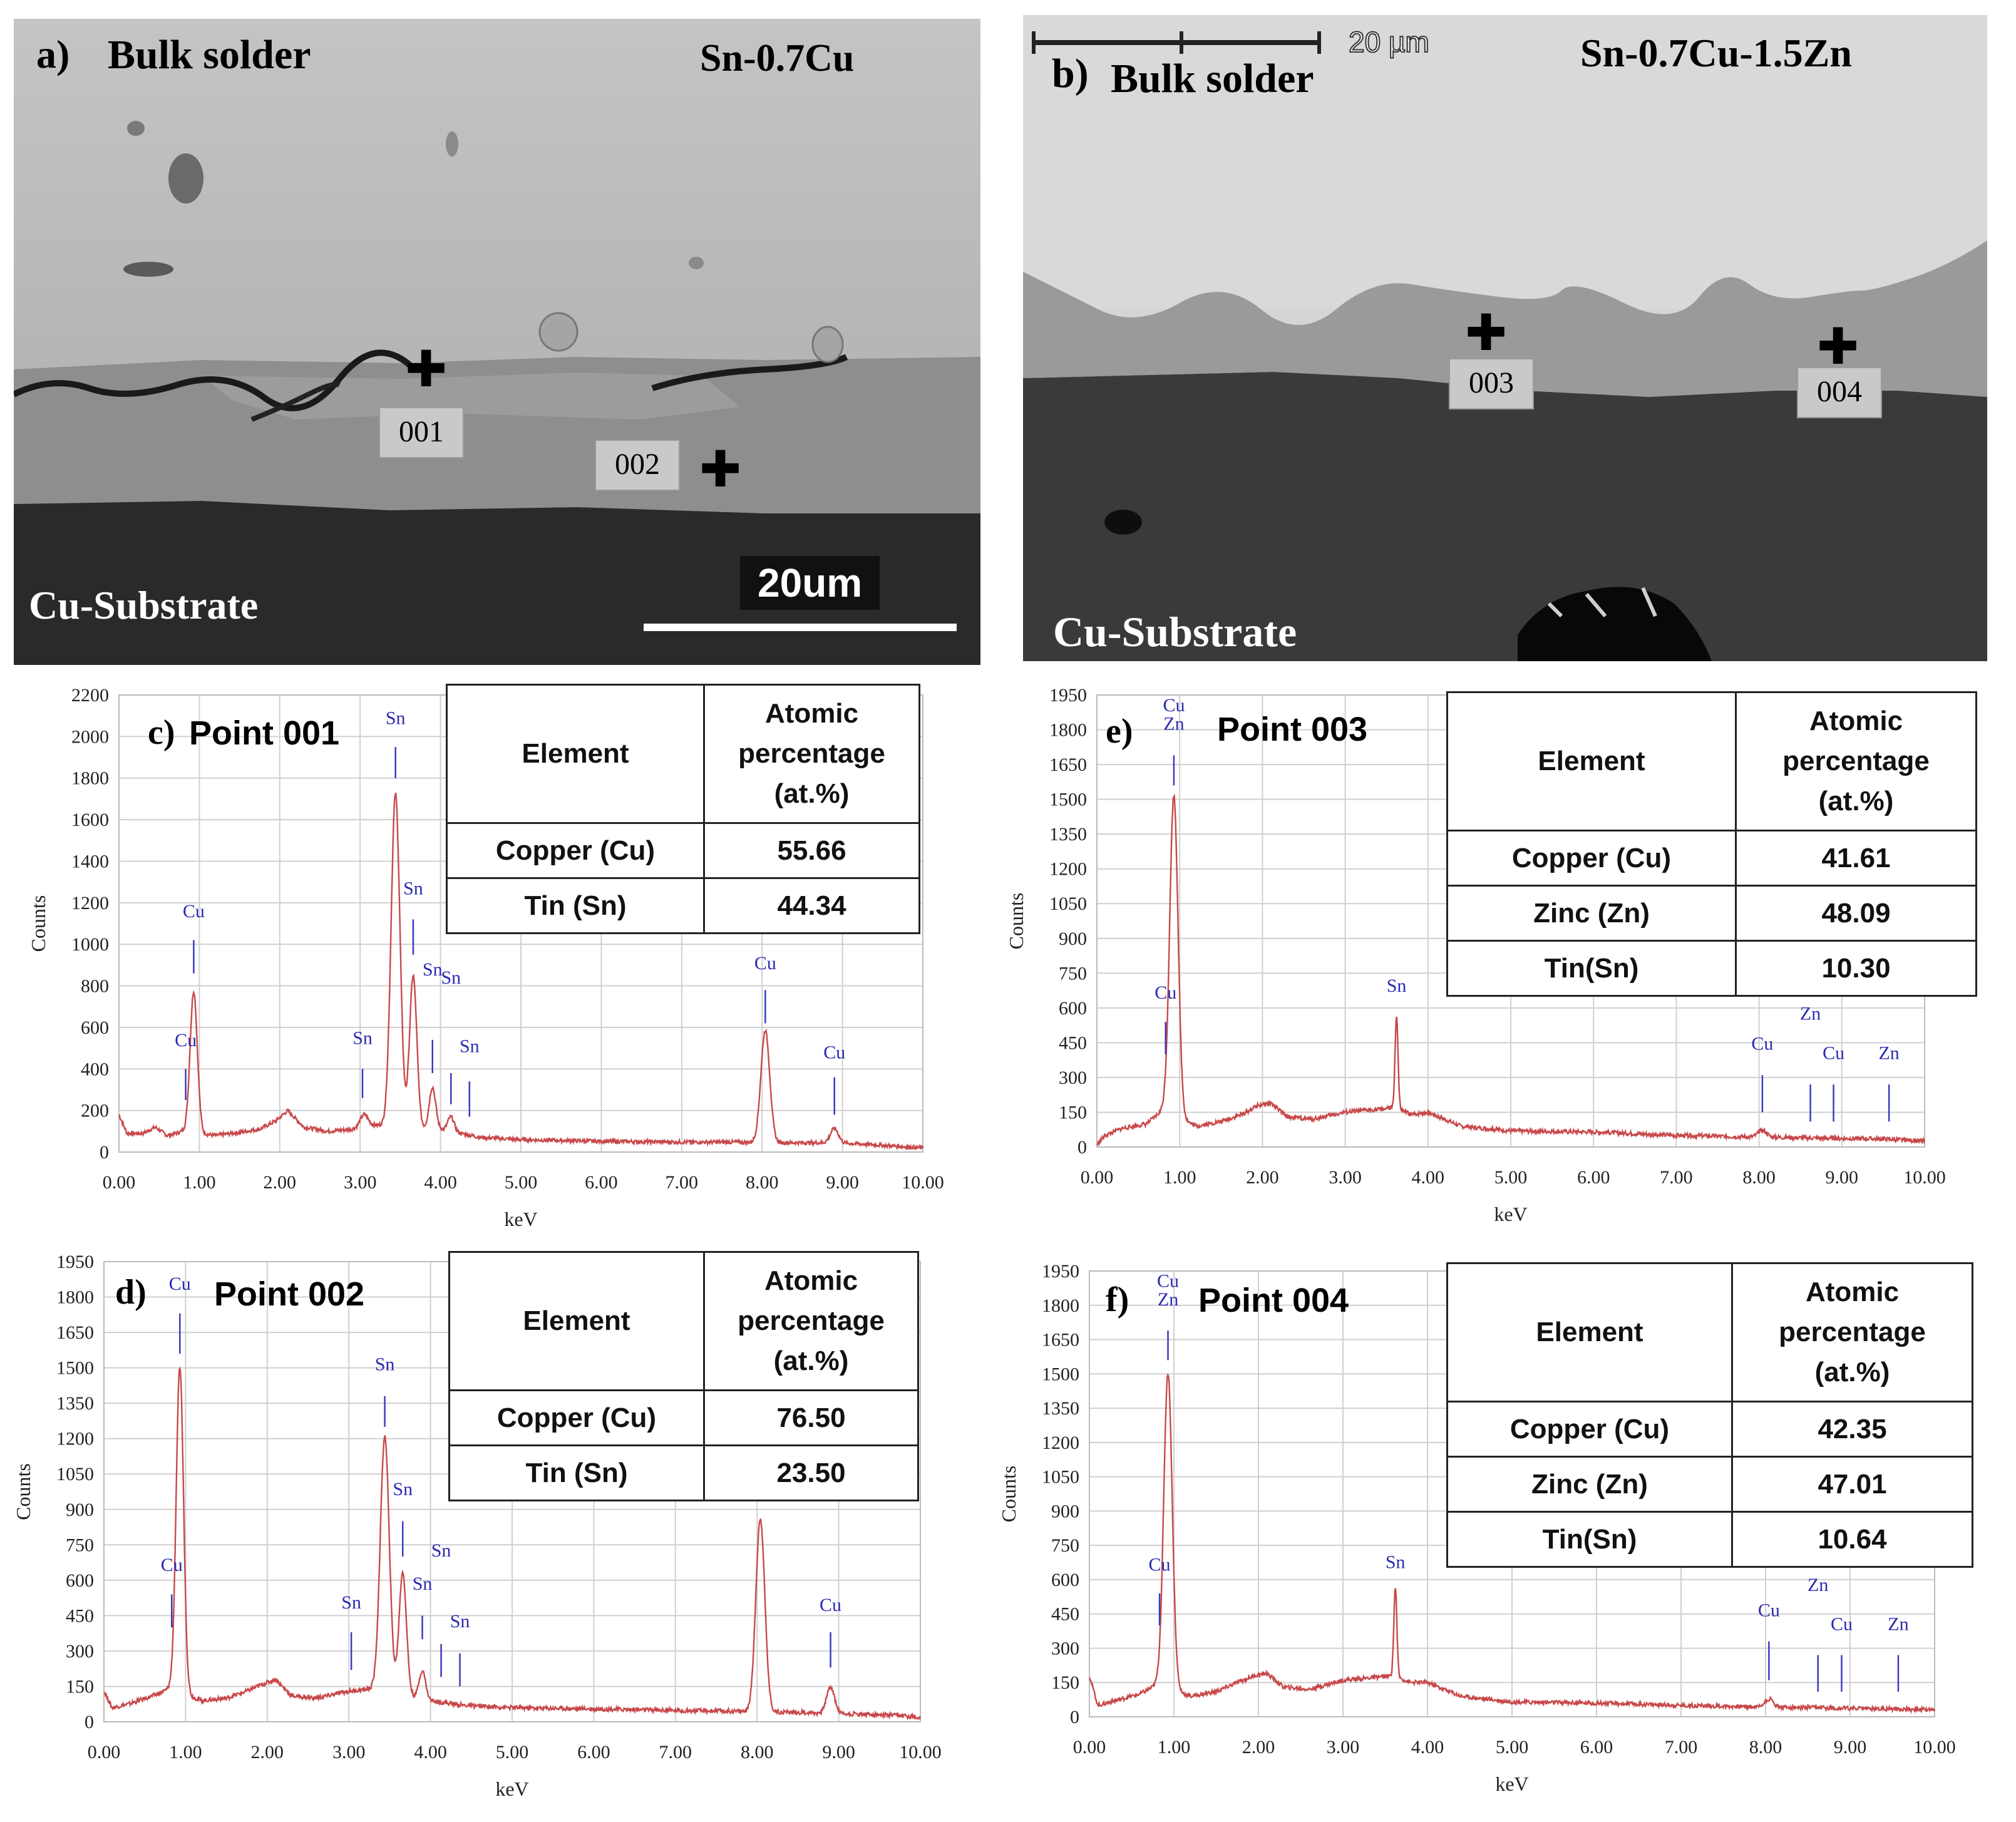 The image size is (2016, 1822). What do you see at coordinates (422, 432) in the screenshot?
I see `point-001-label: 001` at bounding box center [422, 432].